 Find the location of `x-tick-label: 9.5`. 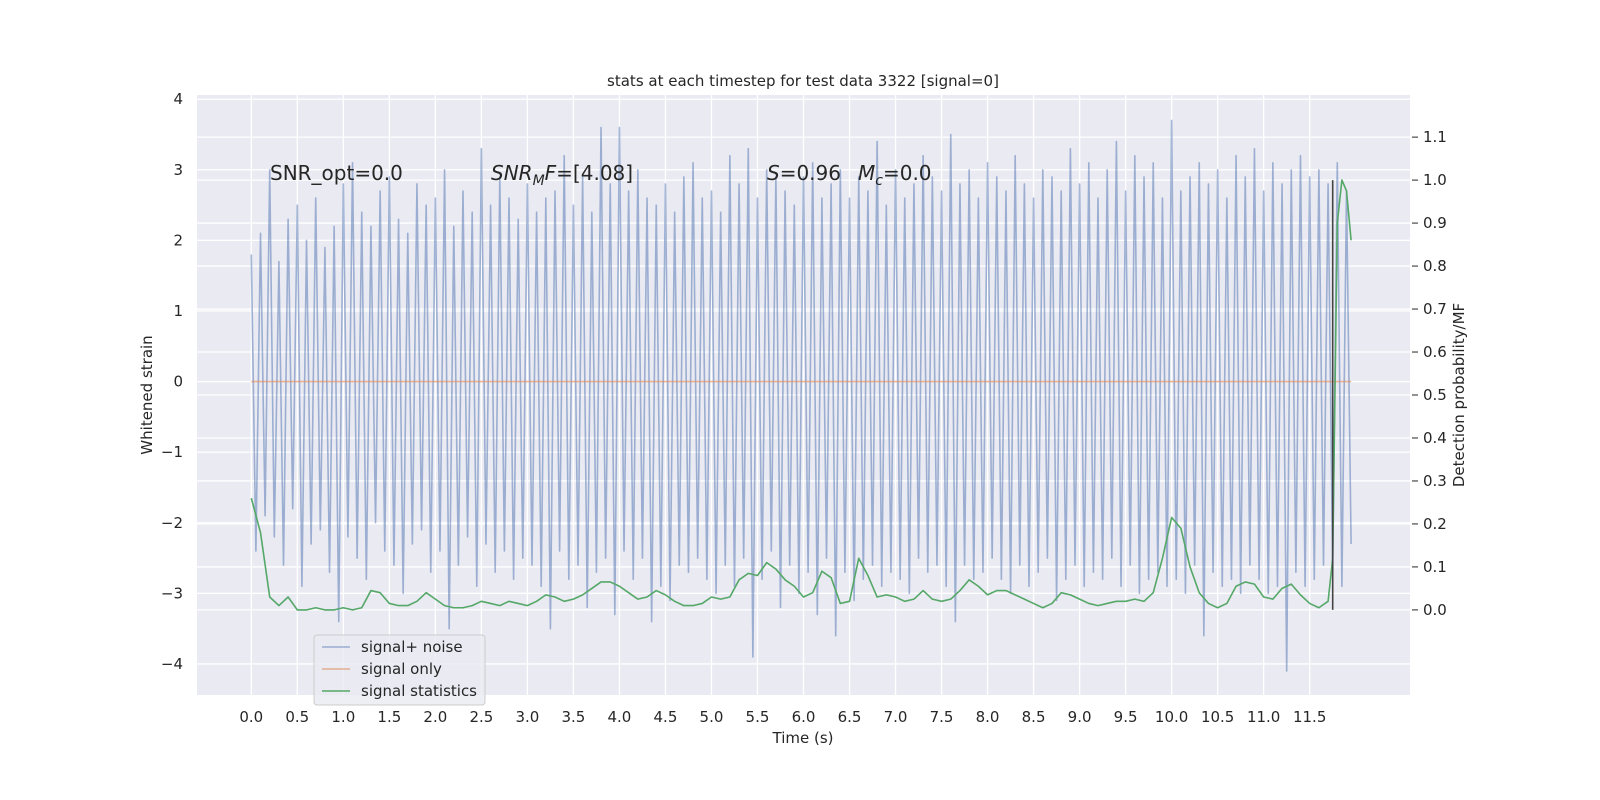

x-tick-label: 9.5 is located at coordinates (1126, 717).